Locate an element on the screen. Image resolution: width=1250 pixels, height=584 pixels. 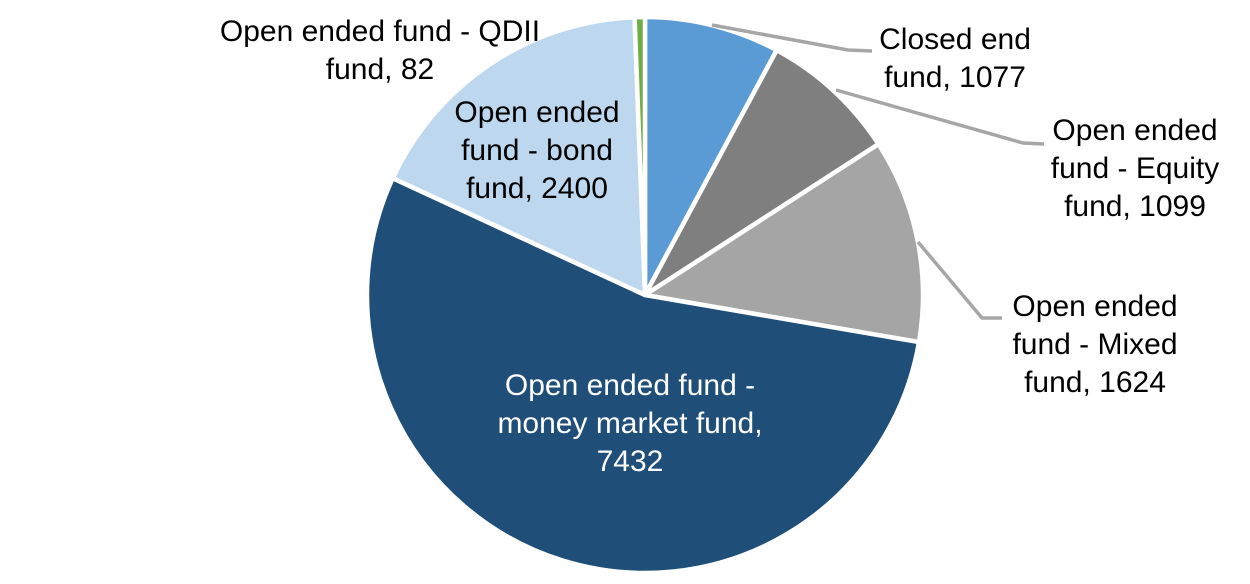
label-open-ended-fund-qdii: Open ended fund - QDII fund, 82 is located at coordinates (380, 50).